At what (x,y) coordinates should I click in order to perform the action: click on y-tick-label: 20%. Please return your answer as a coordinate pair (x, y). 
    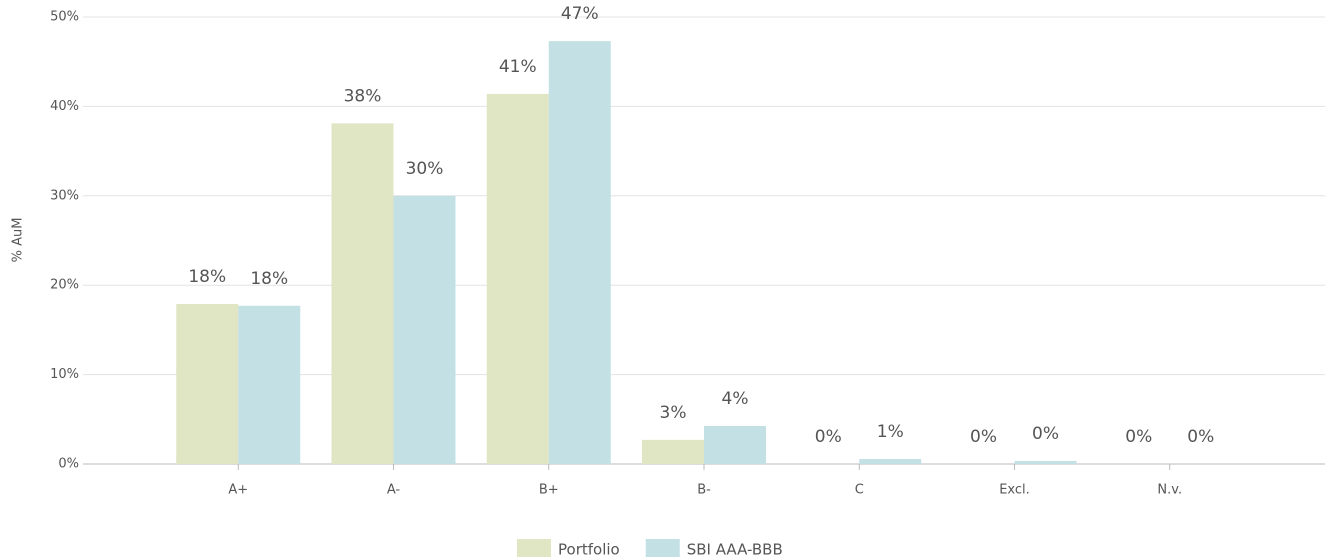
    Looking at the image, I should click on (64, 285).